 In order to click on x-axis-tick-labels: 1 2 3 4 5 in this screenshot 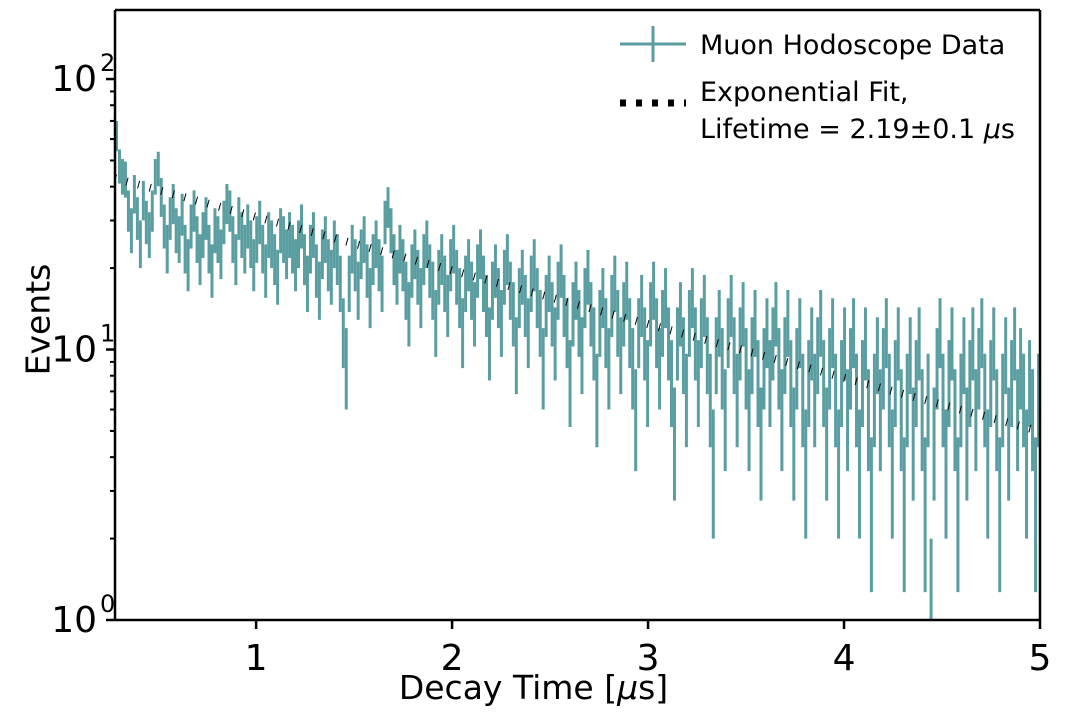, I will do `click(648, 658)`.